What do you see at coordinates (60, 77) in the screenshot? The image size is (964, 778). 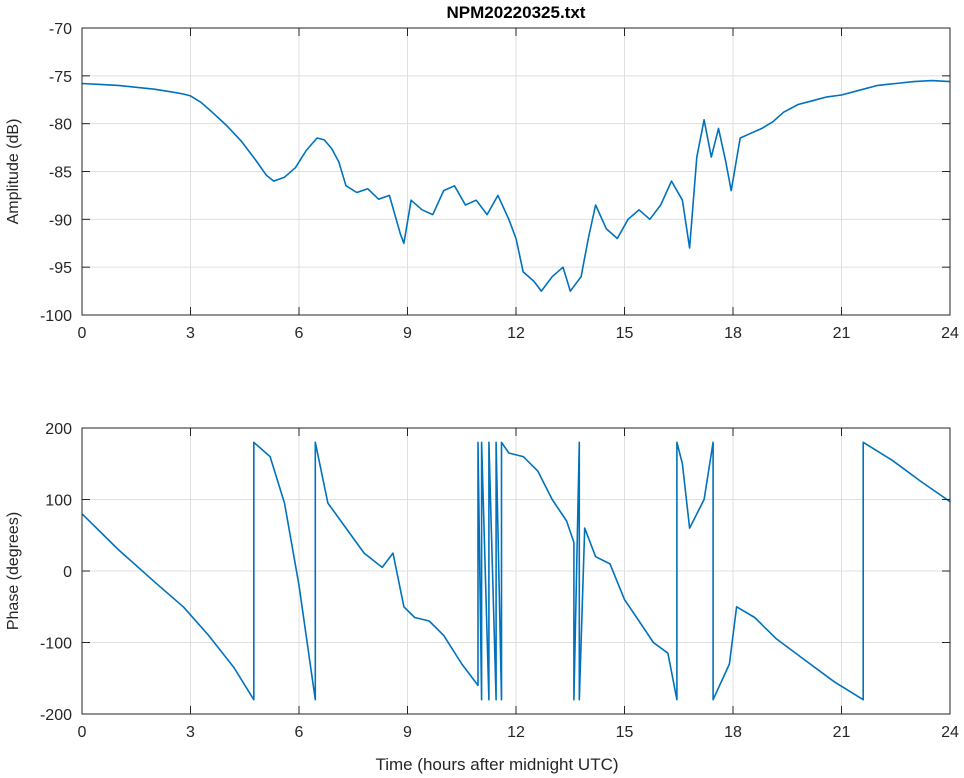 I see `y-tick-label: -75` at bounding box center [60, 77].